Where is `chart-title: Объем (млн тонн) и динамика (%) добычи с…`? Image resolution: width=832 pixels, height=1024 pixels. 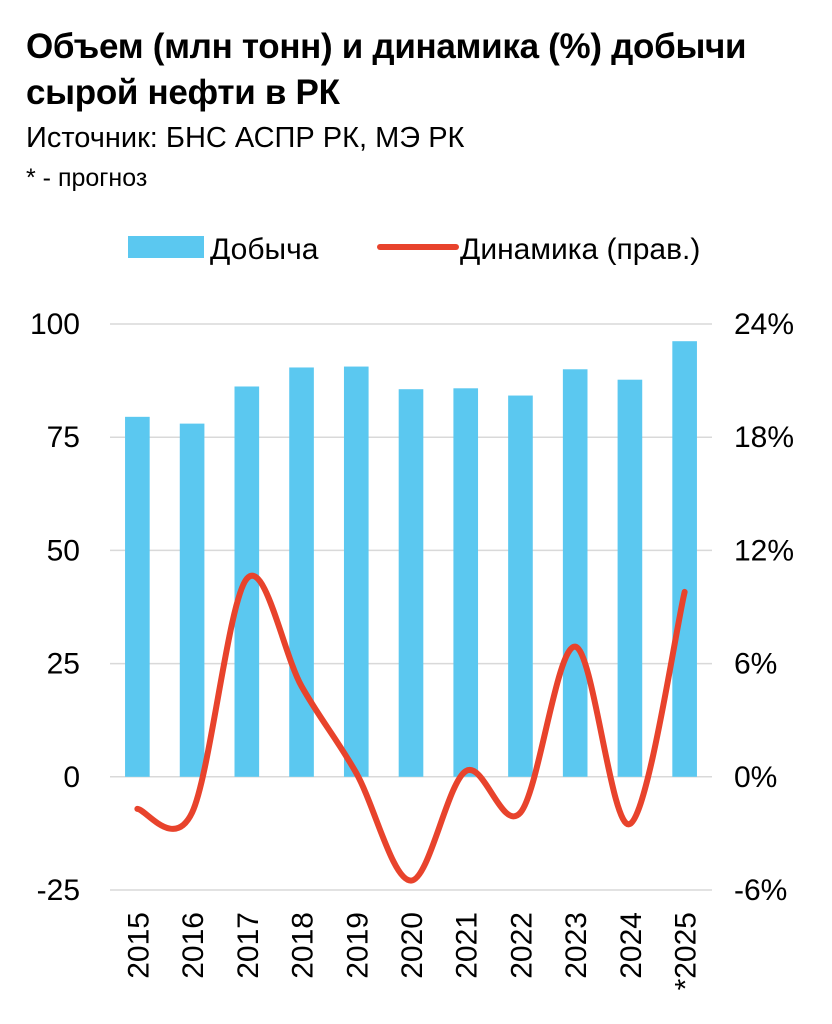
chart-title: Объем (млн тонн) и динамика (%) добычи с… is located at coordinates (386, 69).